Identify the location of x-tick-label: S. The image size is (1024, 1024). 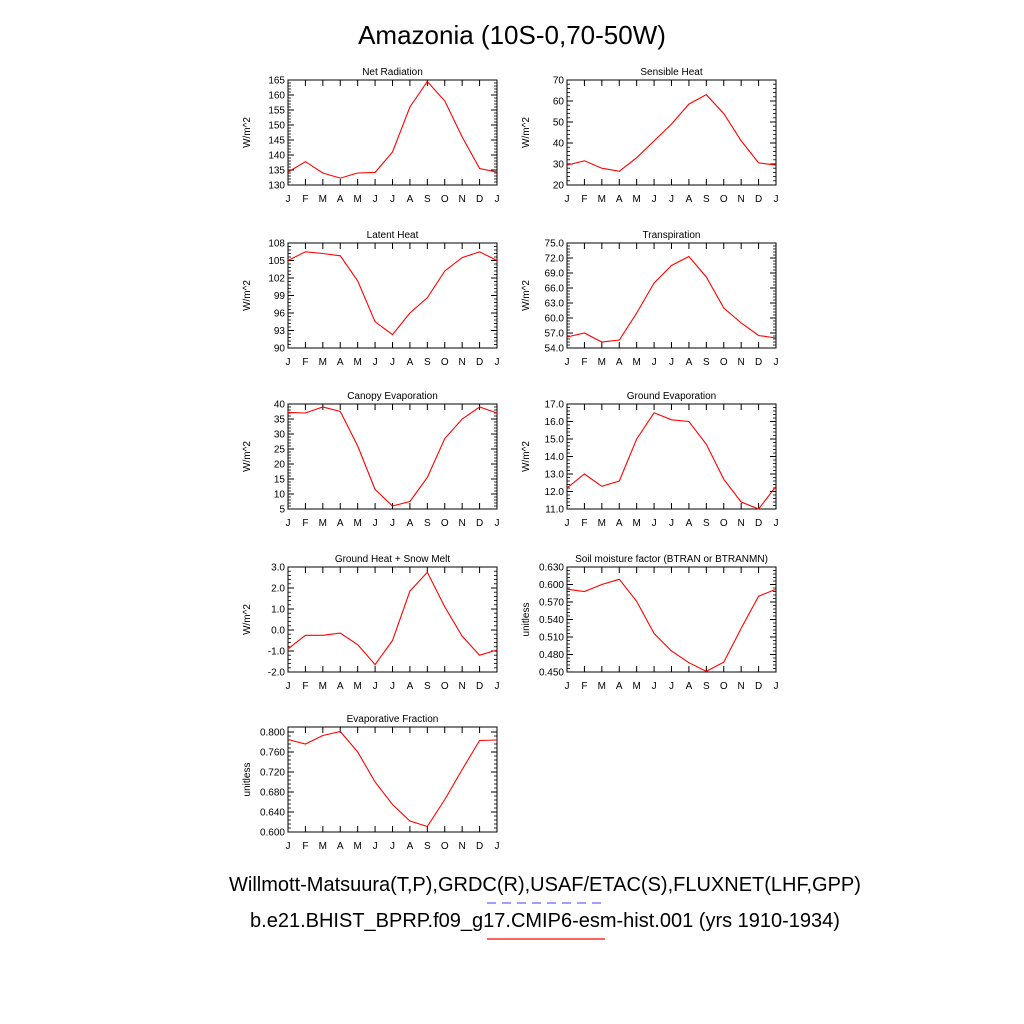
(706, 199).